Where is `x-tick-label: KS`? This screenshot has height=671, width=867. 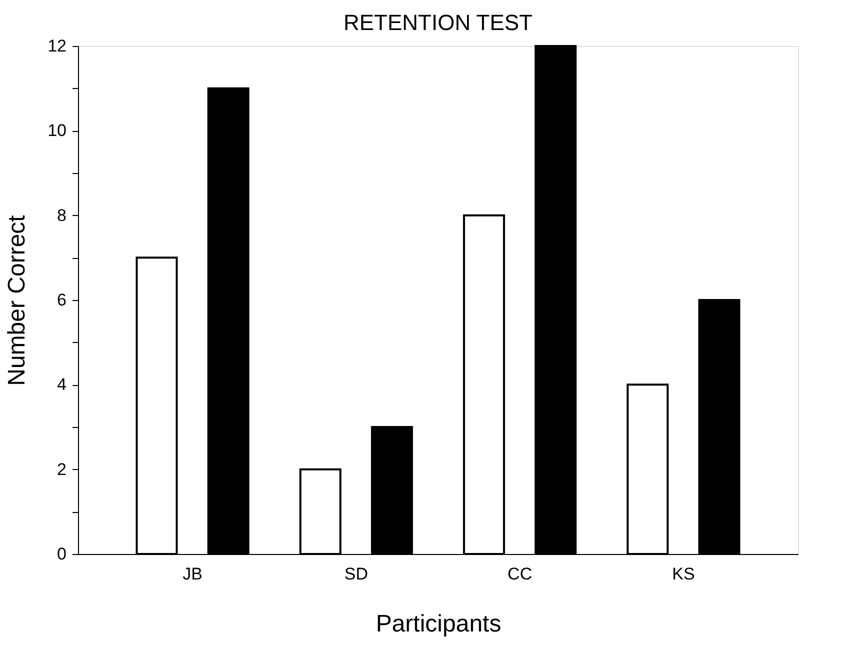 x-tick-label: KS is located at coordinates (683, 574).